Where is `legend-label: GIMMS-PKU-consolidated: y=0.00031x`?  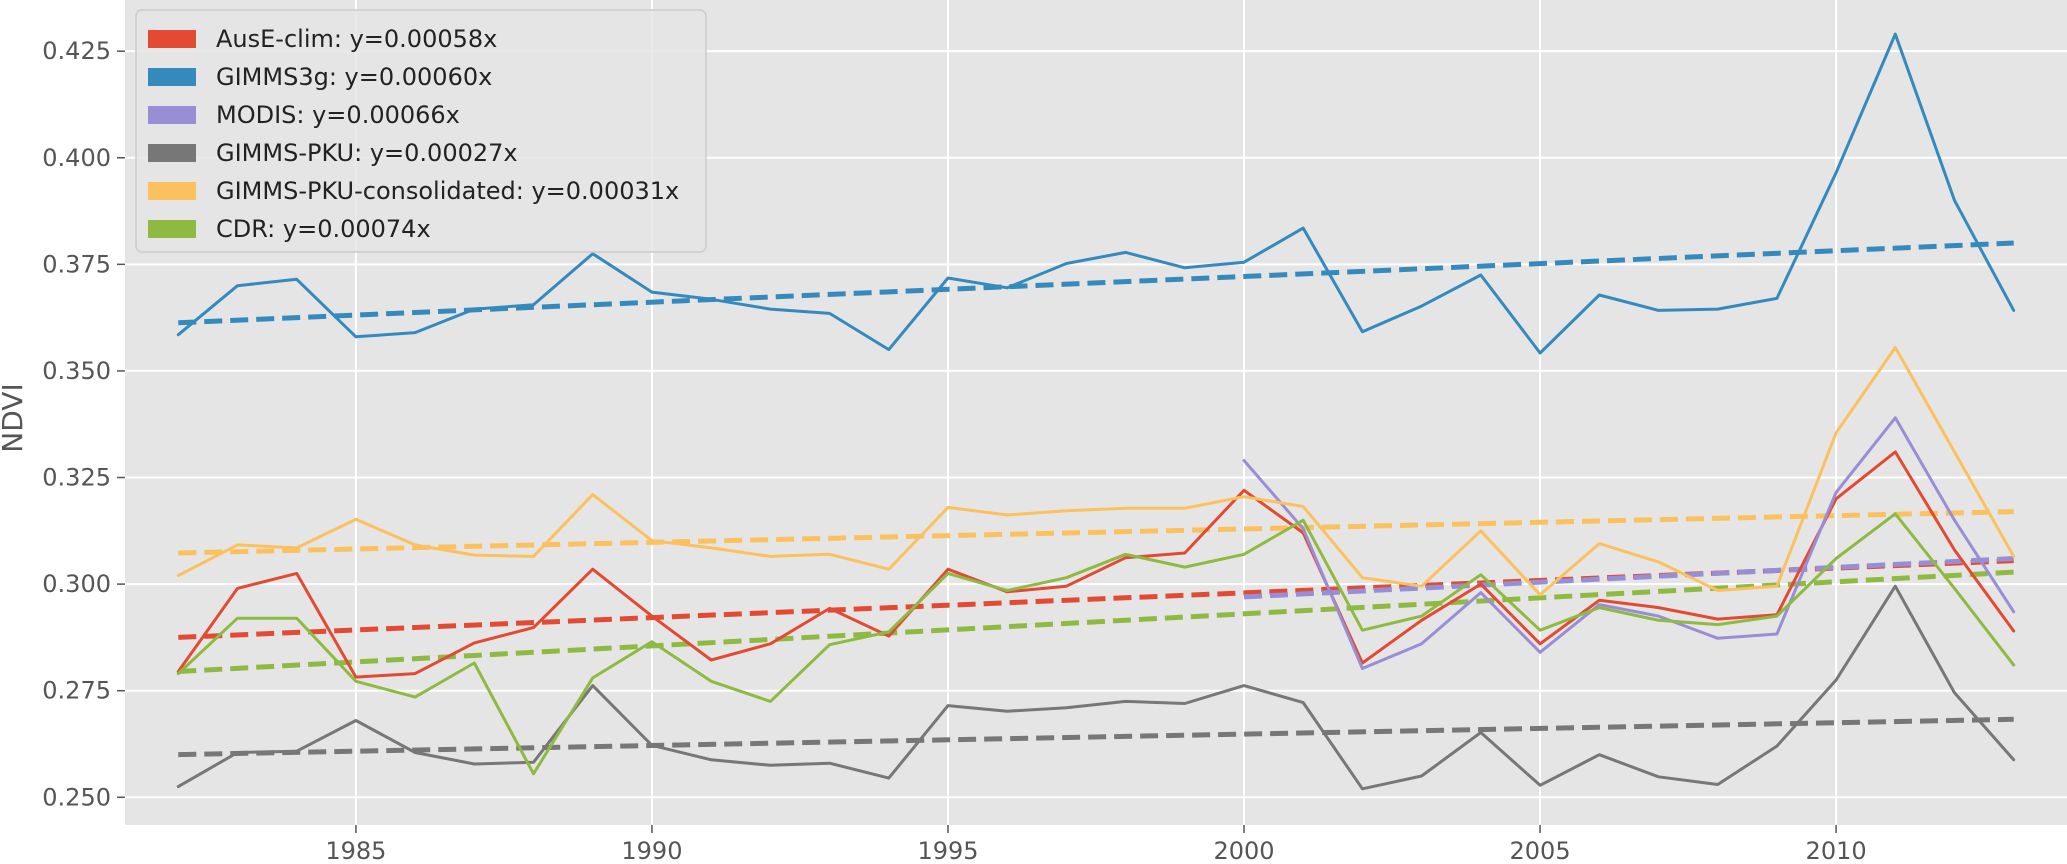 legend-label: GIMMS-PKU-consolidated: y=0.00031x is located at coordinates (447, 191).